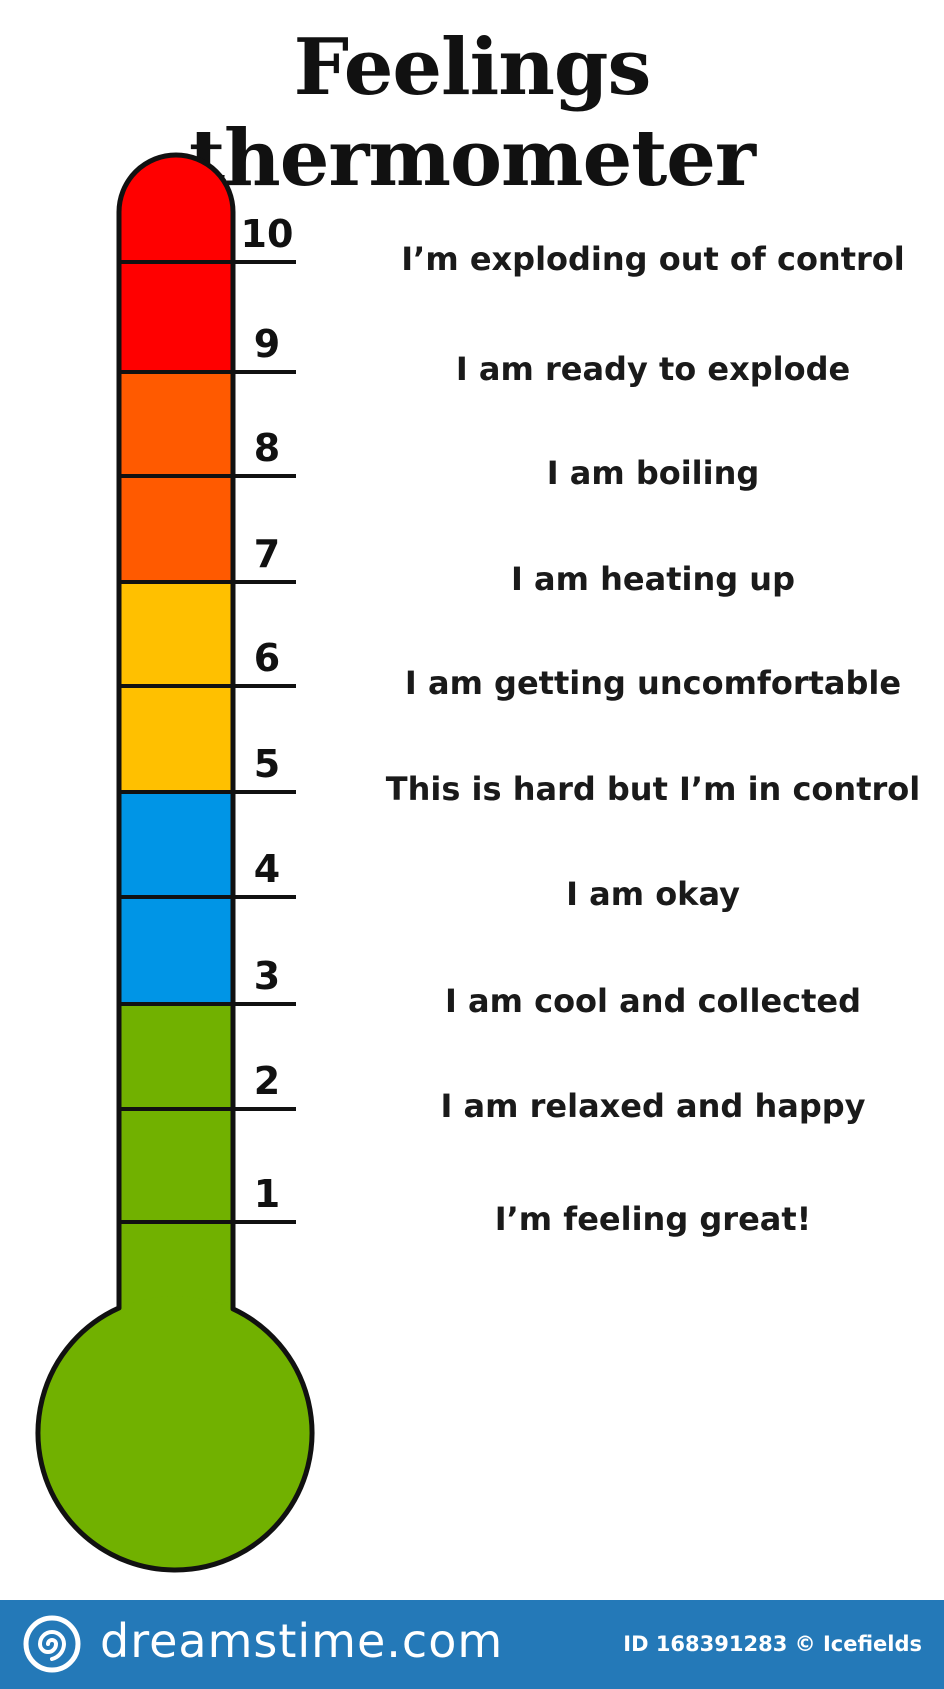  What do you see at coordinates (653, 369) in the screenshot?
I see `level-description-9: I am ready to explode` at bounding box center [653, 369].